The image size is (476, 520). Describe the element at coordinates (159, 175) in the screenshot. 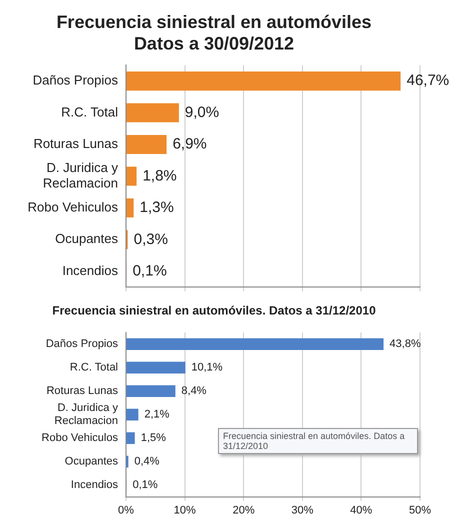

I see `data-label: 1,8%` at that location.